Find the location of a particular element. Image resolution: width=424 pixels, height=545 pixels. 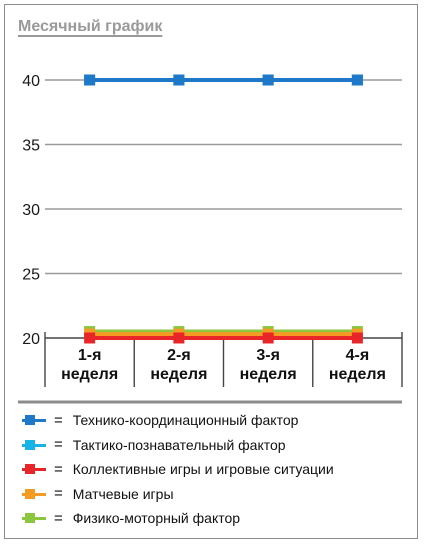

legend-label-2: Тактико-познавательный фактор is located at coordinates (179, 444).